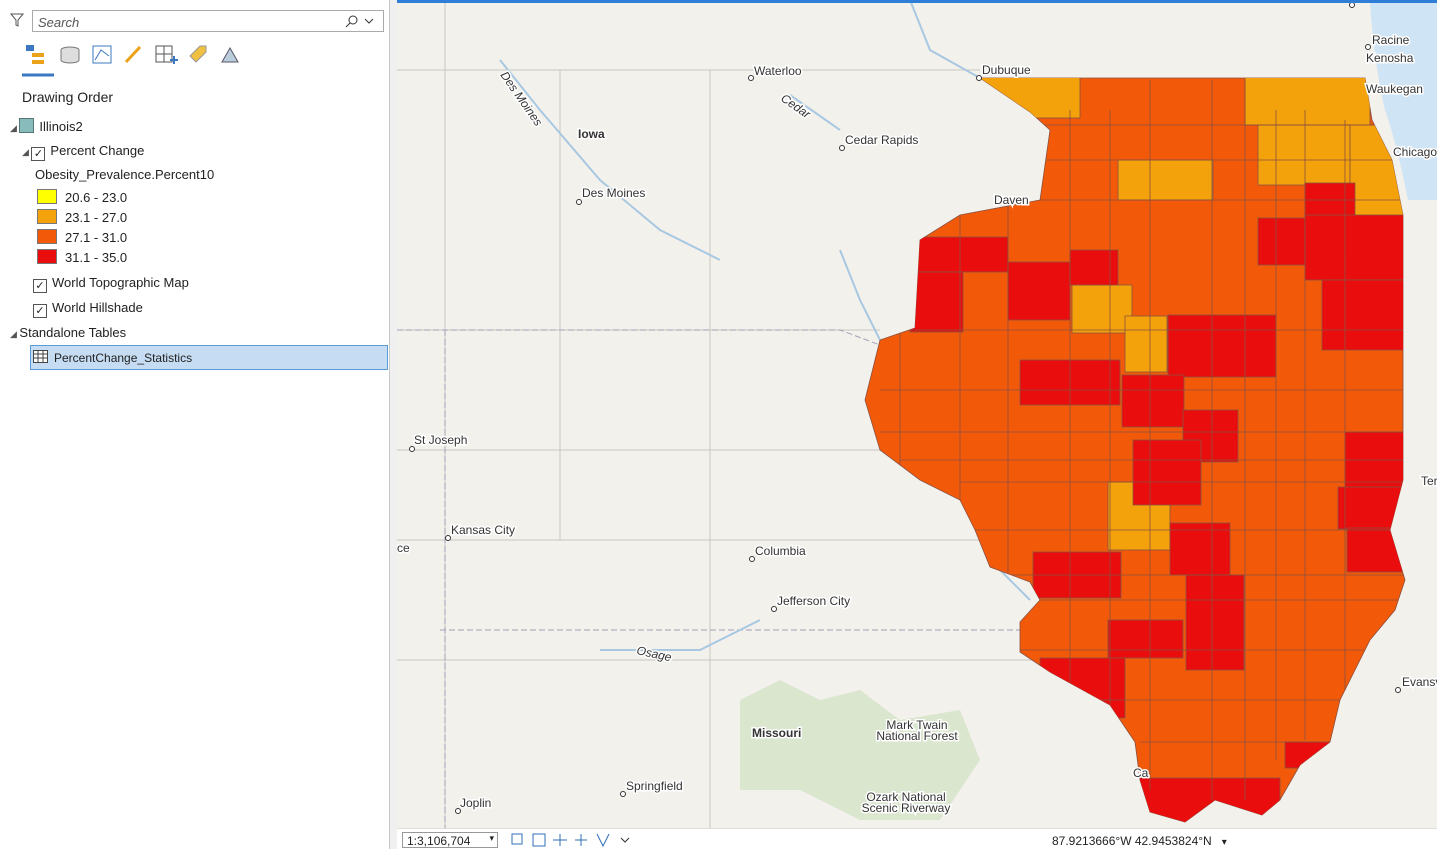 The height and width of the screenshot is (850, 1437). Describe the element at coordinates (17, 20) in the screenshot. I see `filter-icon` at that location.